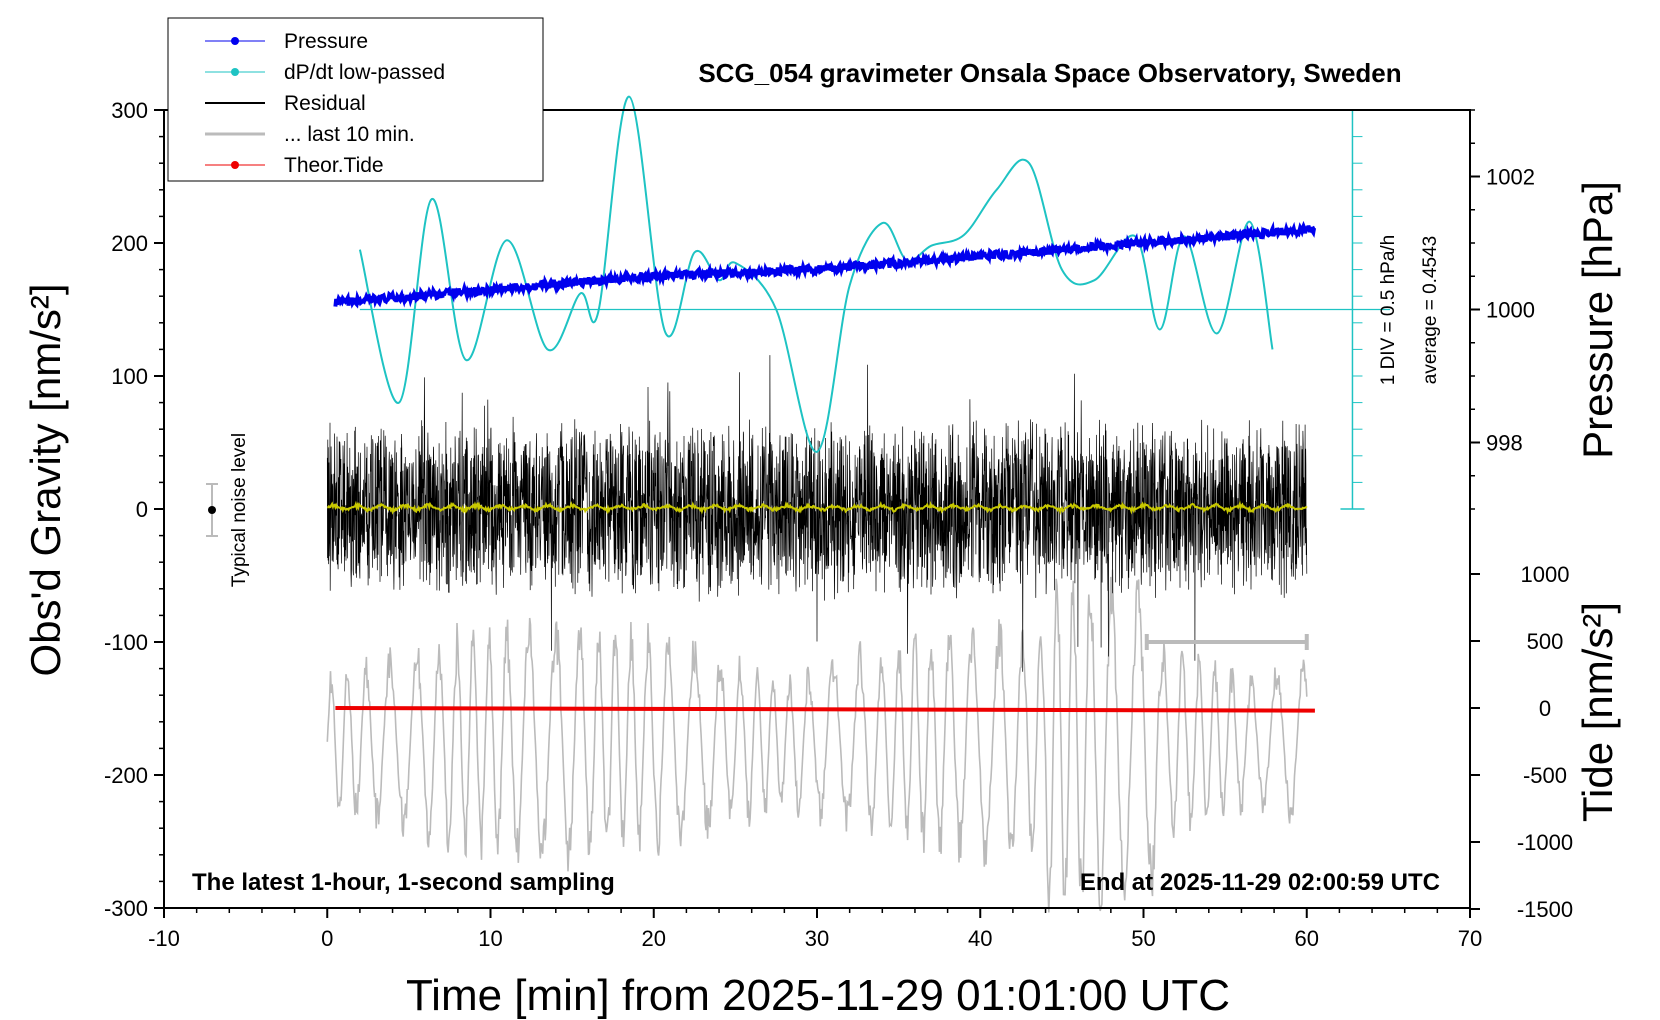  Describe the element at coordinates (817, 508) in the screenshot. I see `residual-smooth-series` at that location.